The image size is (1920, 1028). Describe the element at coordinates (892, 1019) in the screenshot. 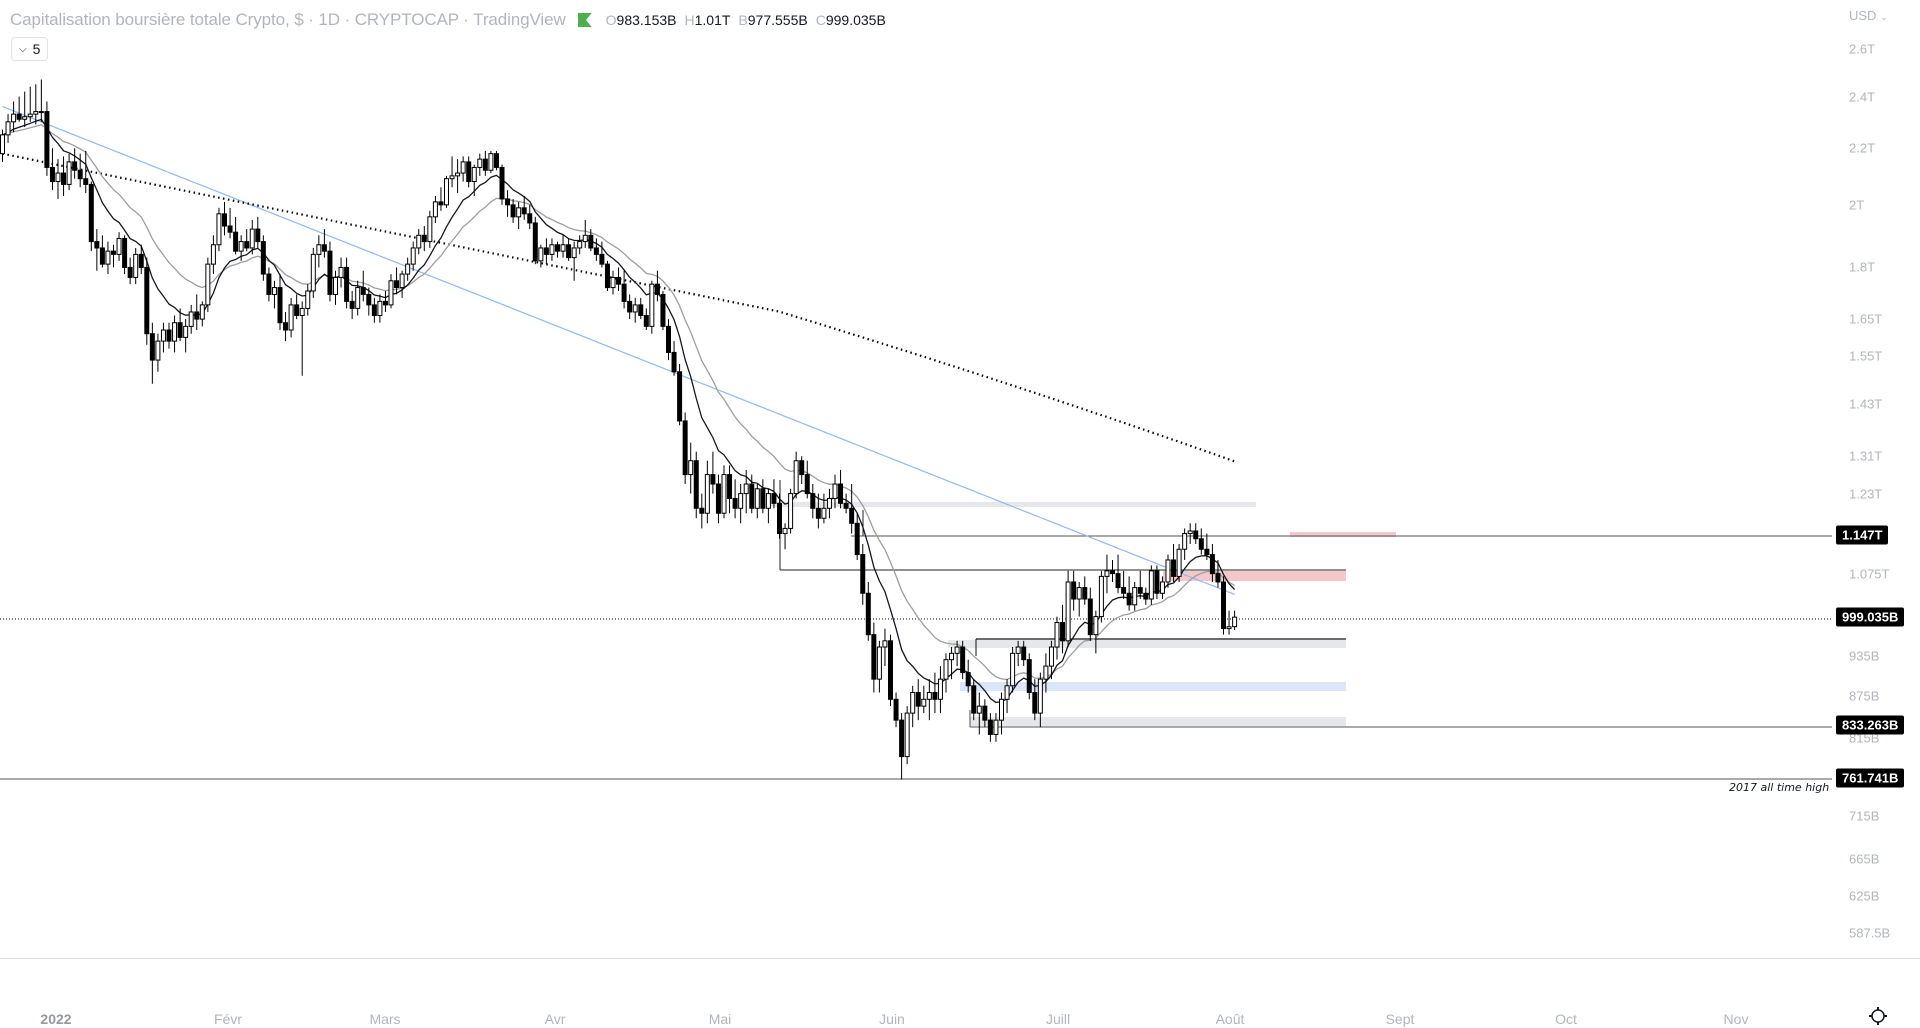

I see `time-axis-label: Juin` at that location.